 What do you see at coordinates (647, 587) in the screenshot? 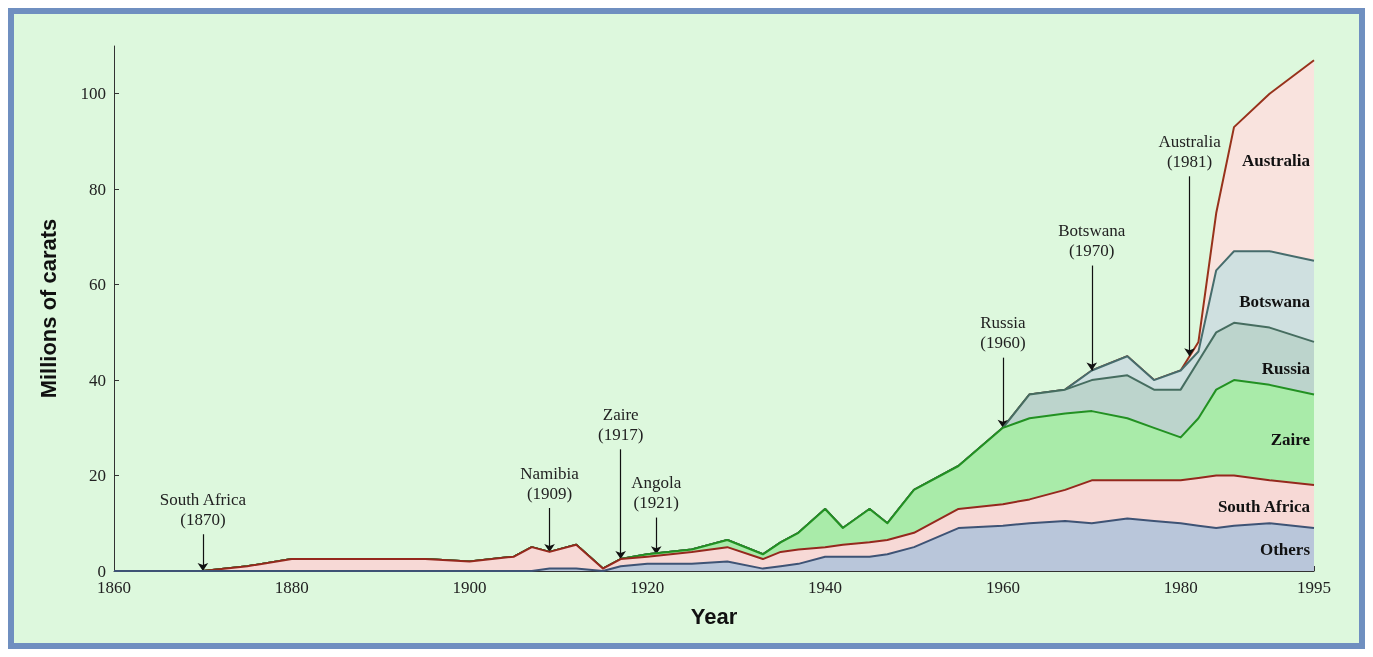
I see `x-tick-label: 1920` at bounding box center [647, 587].